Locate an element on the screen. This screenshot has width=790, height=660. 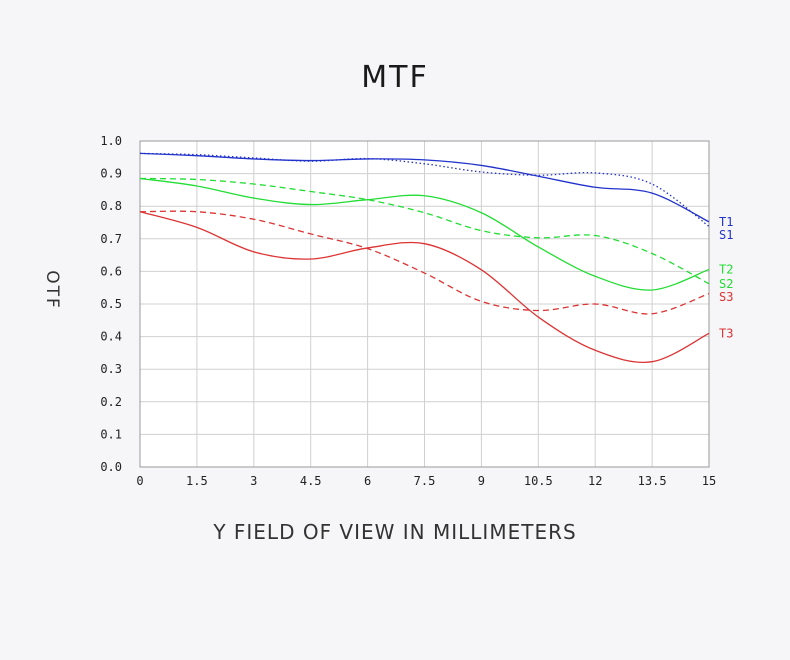
y-ticks: 0.0 0.1 0.2 0.3 0.4 0.5 0.6 0.7 0.8 0.9 1.0 is located at coordinates (111, 304).